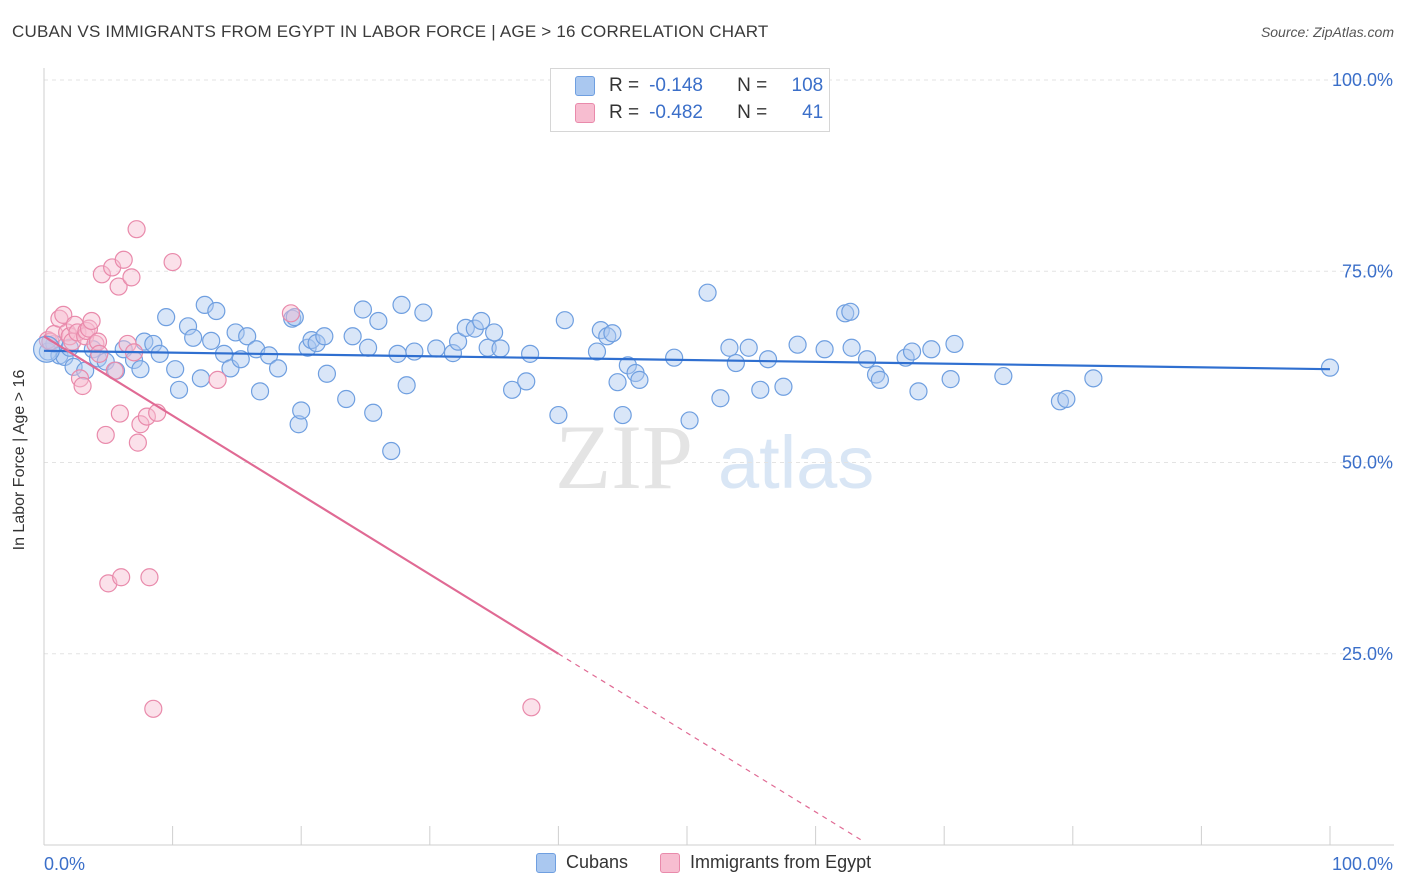  Describe the element at coordinates (301, 495) in the screenshot. I see `trendline-egypt` at that location.